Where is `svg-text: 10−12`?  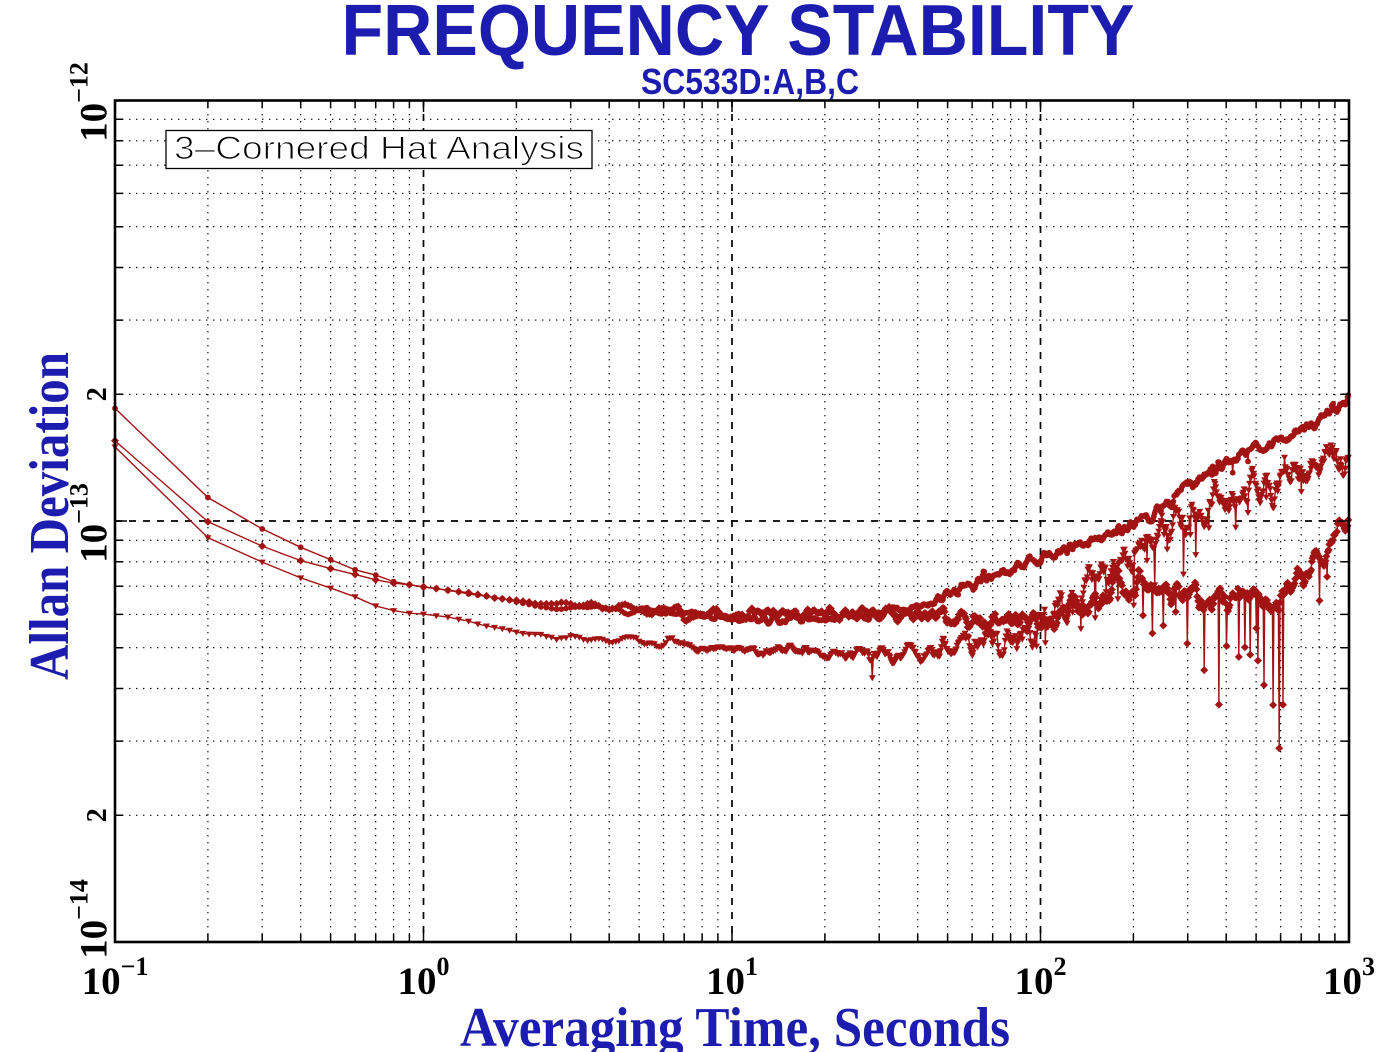
svg-text: 10−12 is located at coordinates (90, 102).